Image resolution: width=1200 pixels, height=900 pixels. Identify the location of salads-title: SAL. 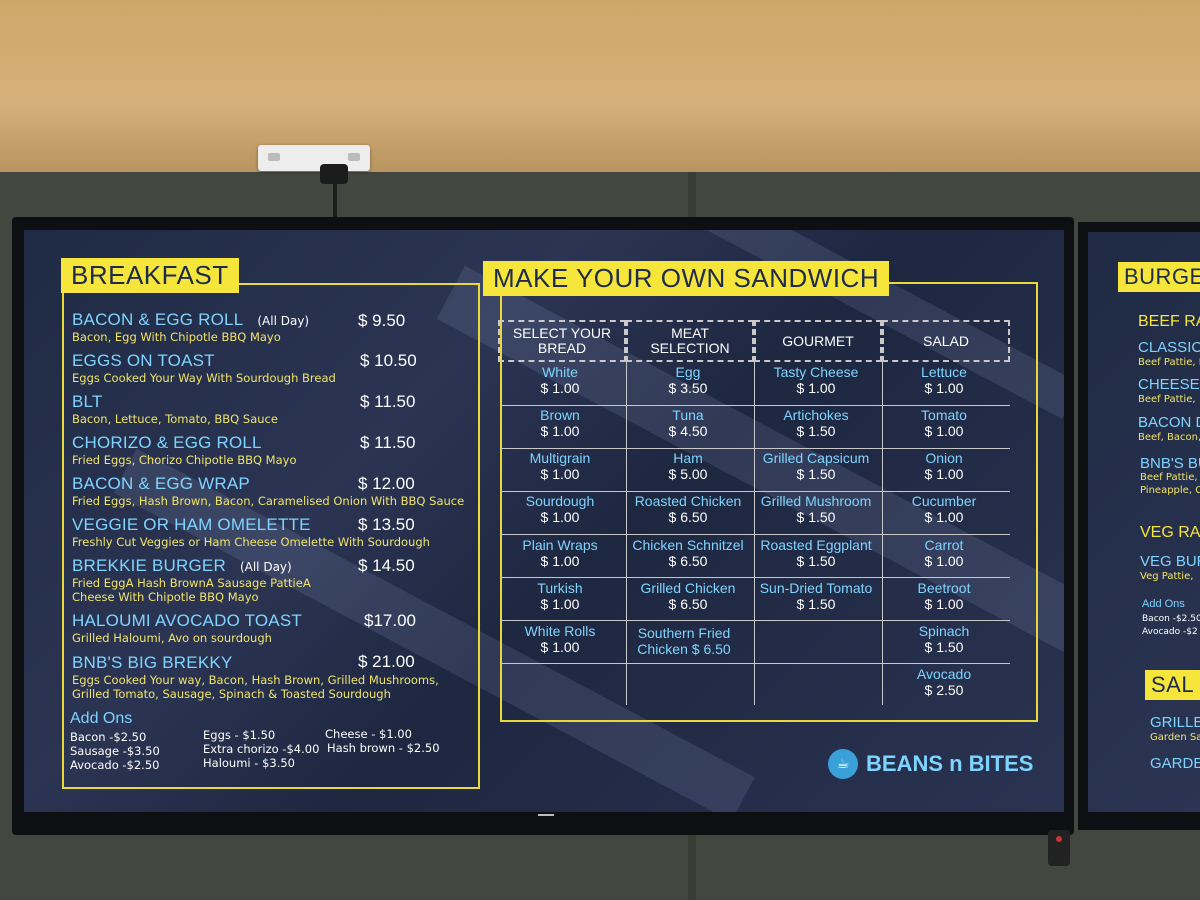
(1172, 685).